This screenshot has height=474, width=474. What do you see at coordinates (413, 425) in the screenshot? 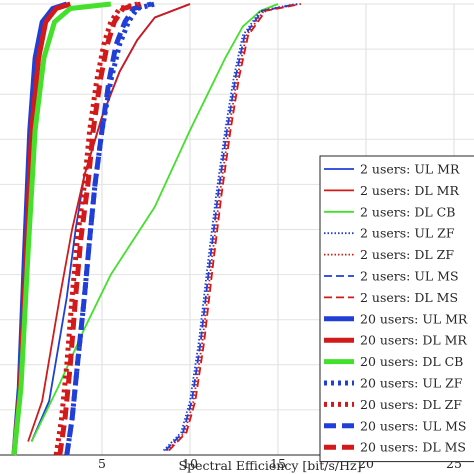
I see `legend-label-12: 20 users: UL MS` at bounding box center [413, 425].